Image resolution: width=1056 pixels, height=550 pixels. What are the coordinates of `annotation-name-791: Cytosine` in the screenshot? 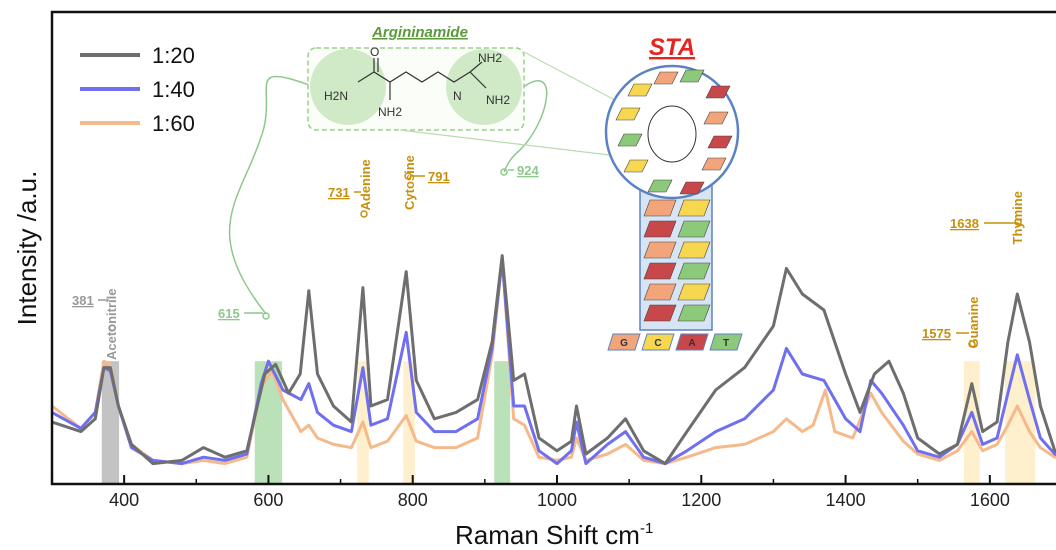 It's located at (409, 182).